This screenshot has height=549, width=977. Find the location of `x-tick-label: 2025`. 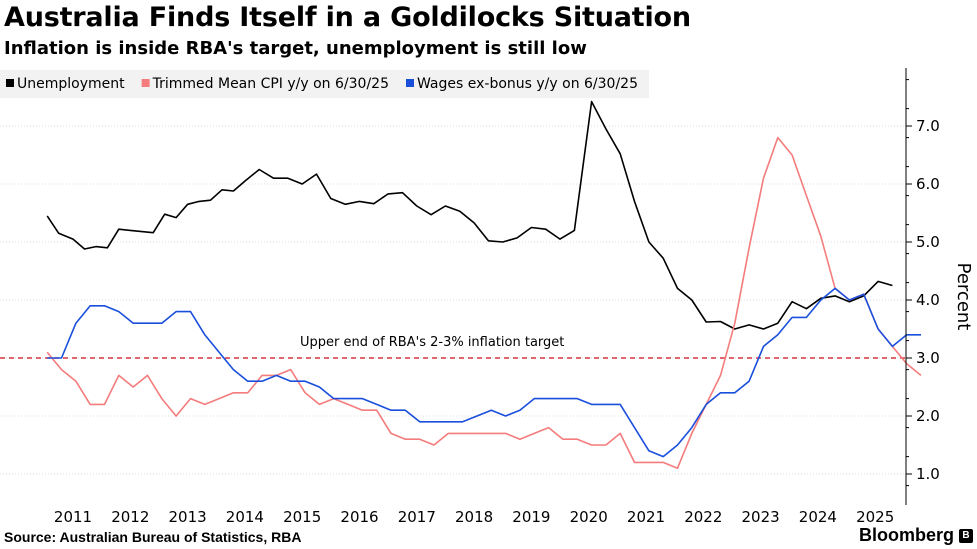

x-tick-label: 2025 is located at coordinates (875, 517).